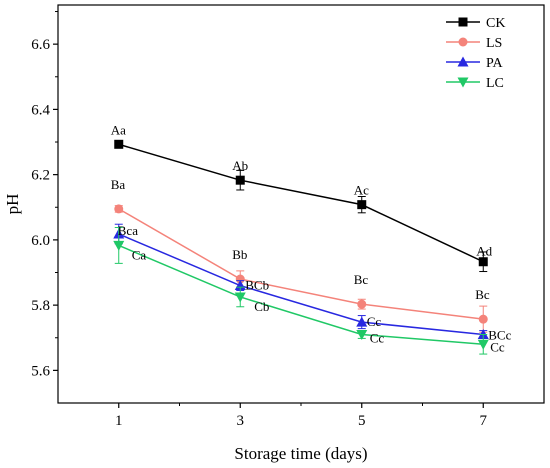  I want to click on significance-label: Aa, so click(118, 129).